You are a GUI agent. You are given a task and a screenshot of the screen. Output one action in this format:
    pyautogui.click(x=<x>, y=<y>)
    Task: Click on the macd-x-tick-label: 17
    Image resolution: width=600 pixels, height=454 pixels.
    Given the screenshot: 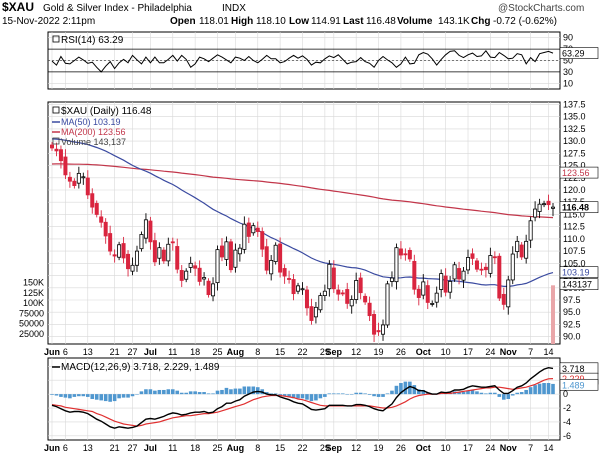 What is the action you would take?
    pyautogui.click(x=468, y=448)
    